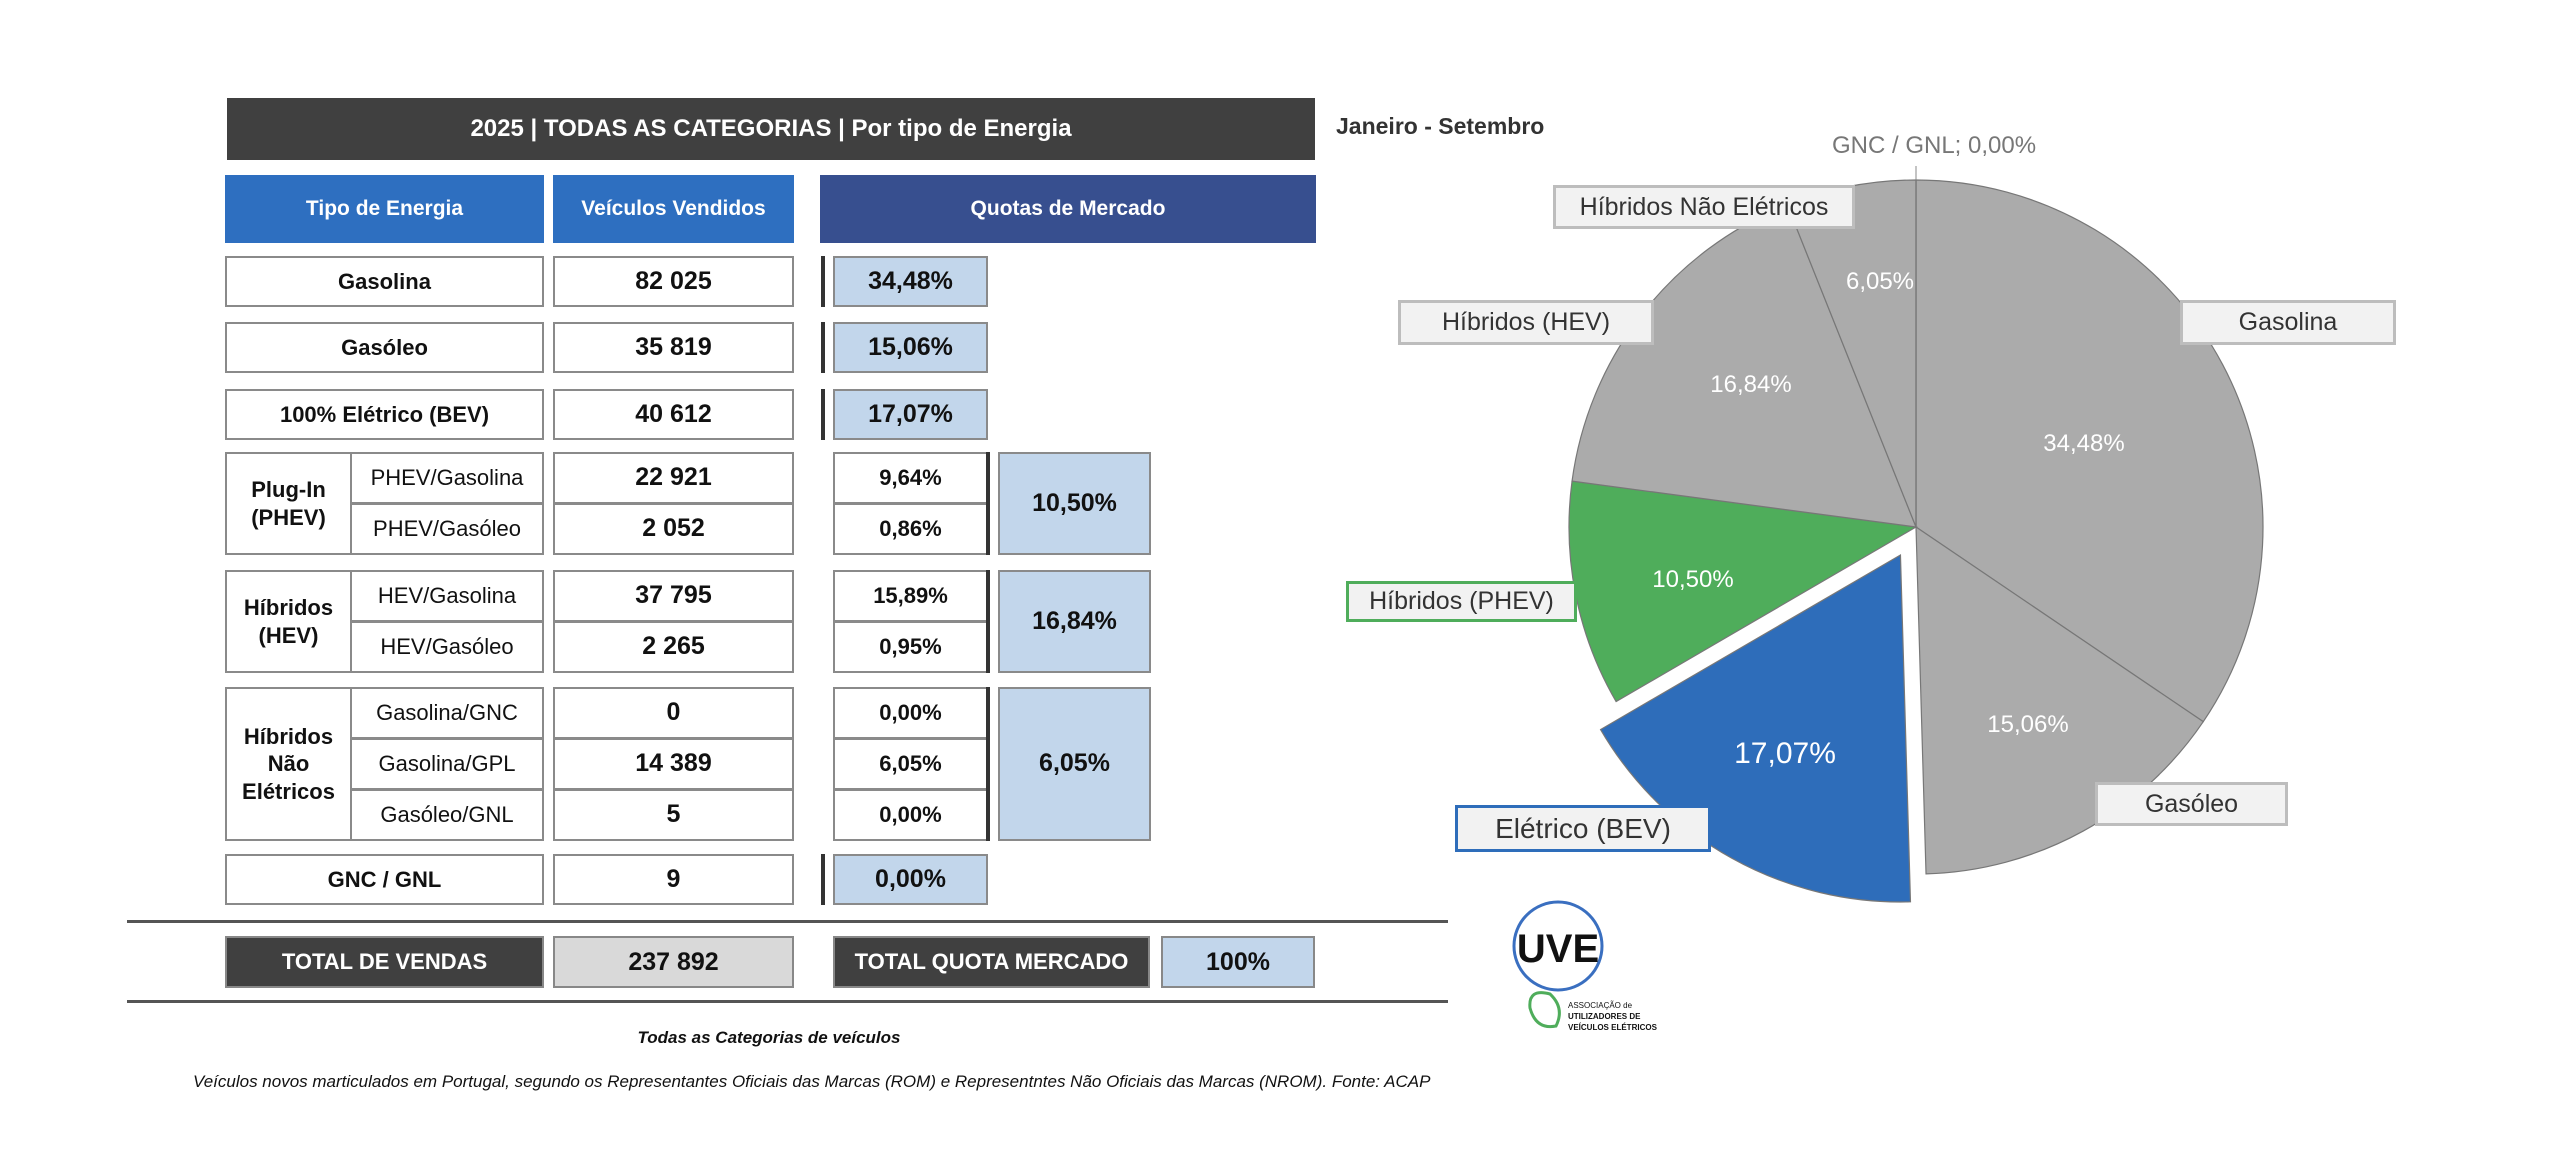 The image size is (2560, 1166). What do you see at coordinates (1074, 621) in the screenshot?
I see `group-hev-share: 16,84%` at bounding box center [1074, 621].